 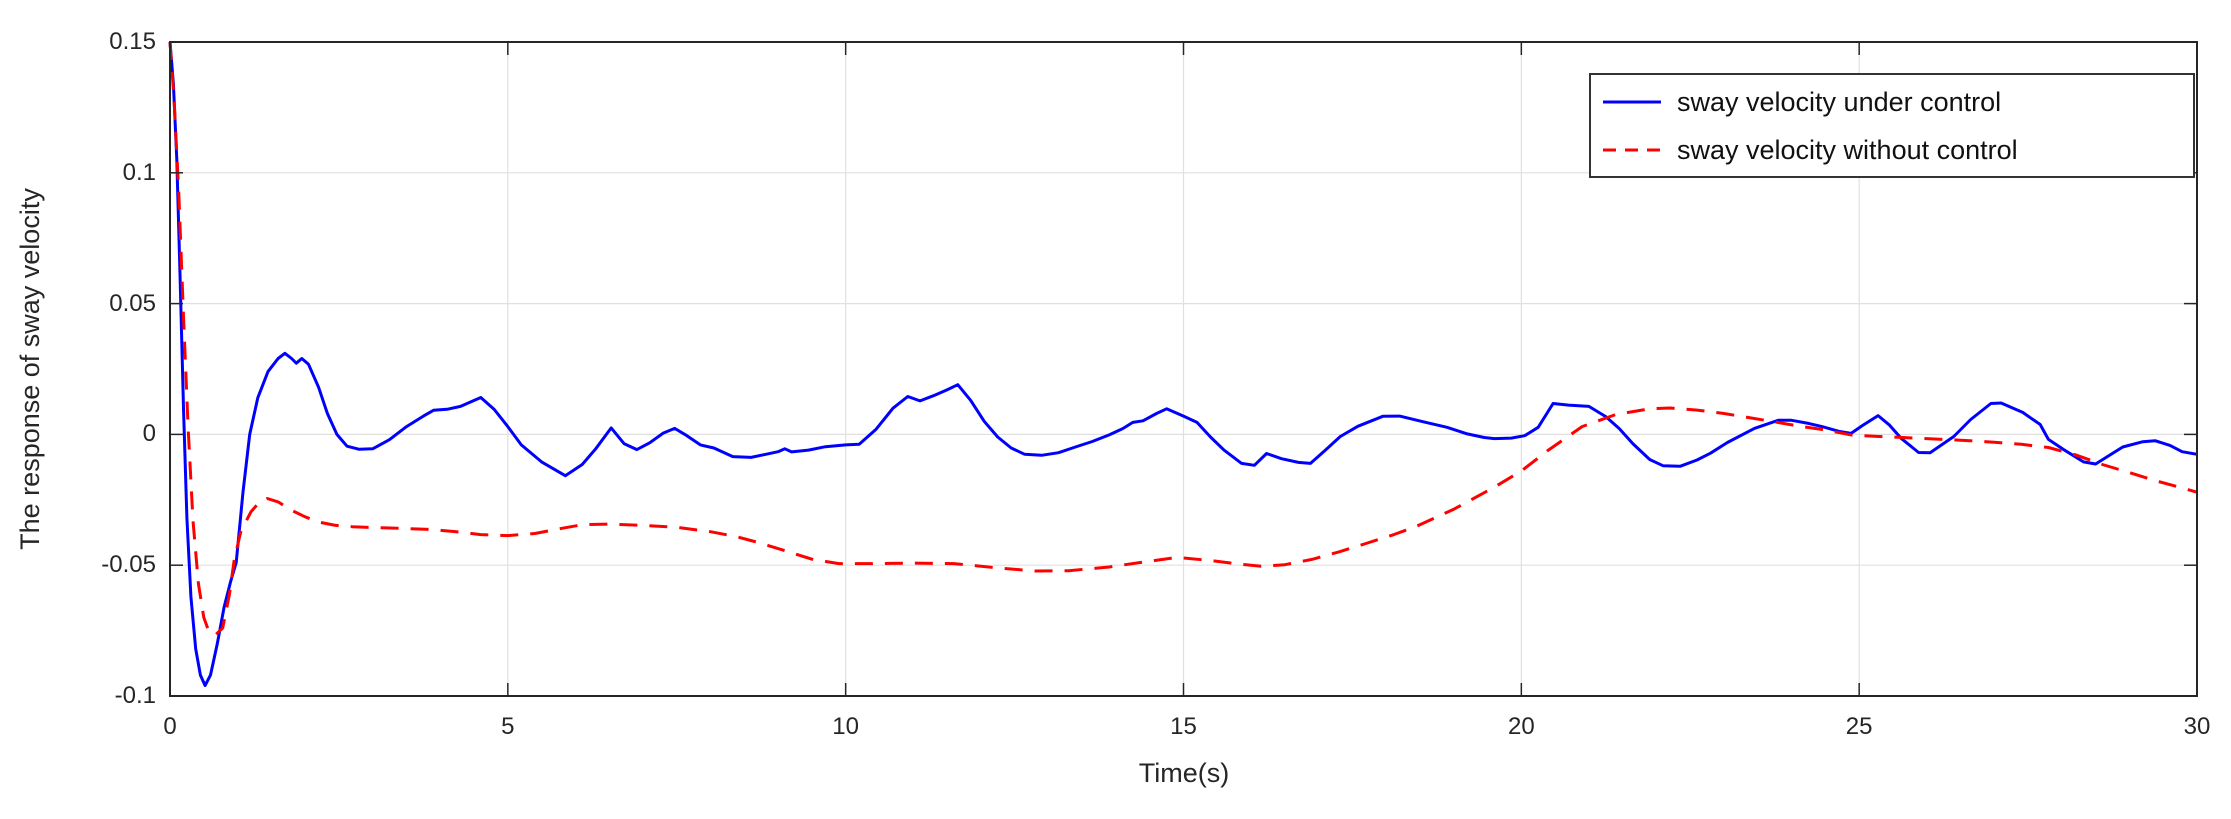 What do you see at coordinates (1632, 150) in the screenshot?
I see `legend-line-sample-dashed` at bounding box center [1632, 150].